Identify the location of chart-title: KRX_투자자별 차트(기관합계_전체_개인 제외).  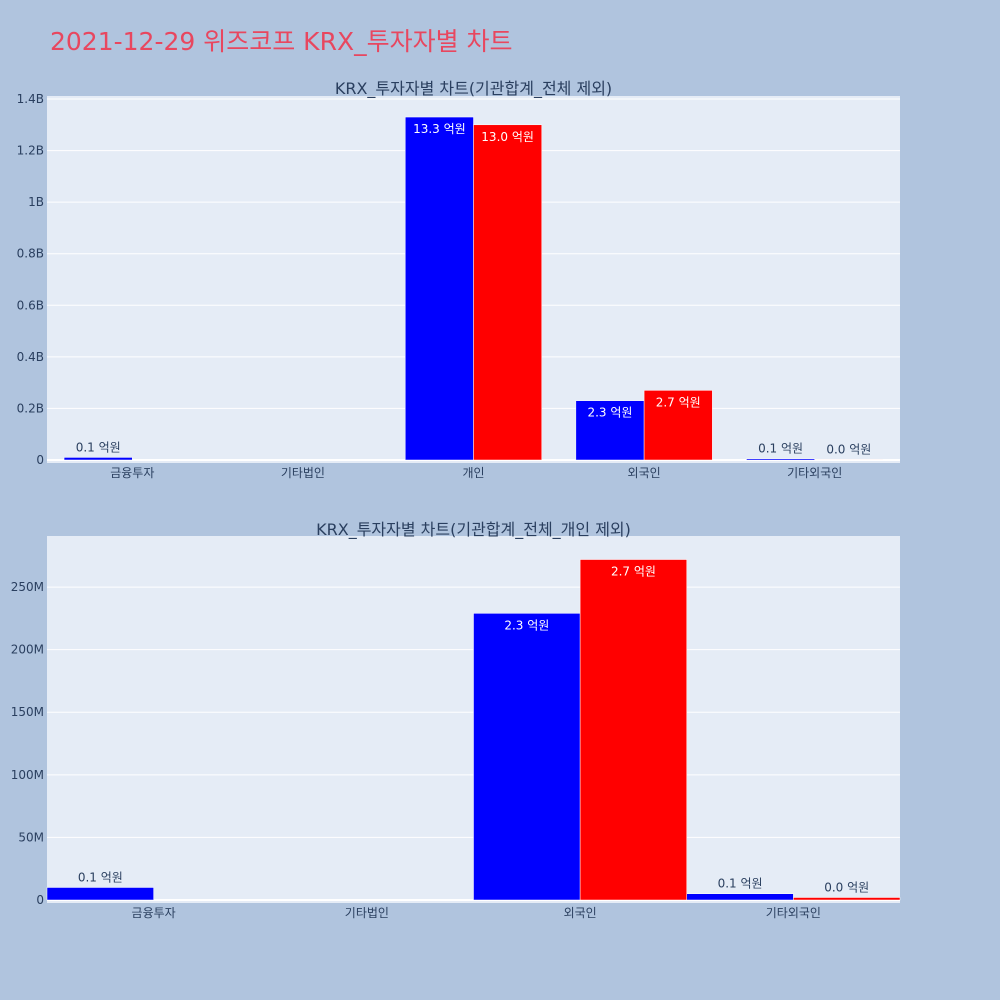
(473, 530).